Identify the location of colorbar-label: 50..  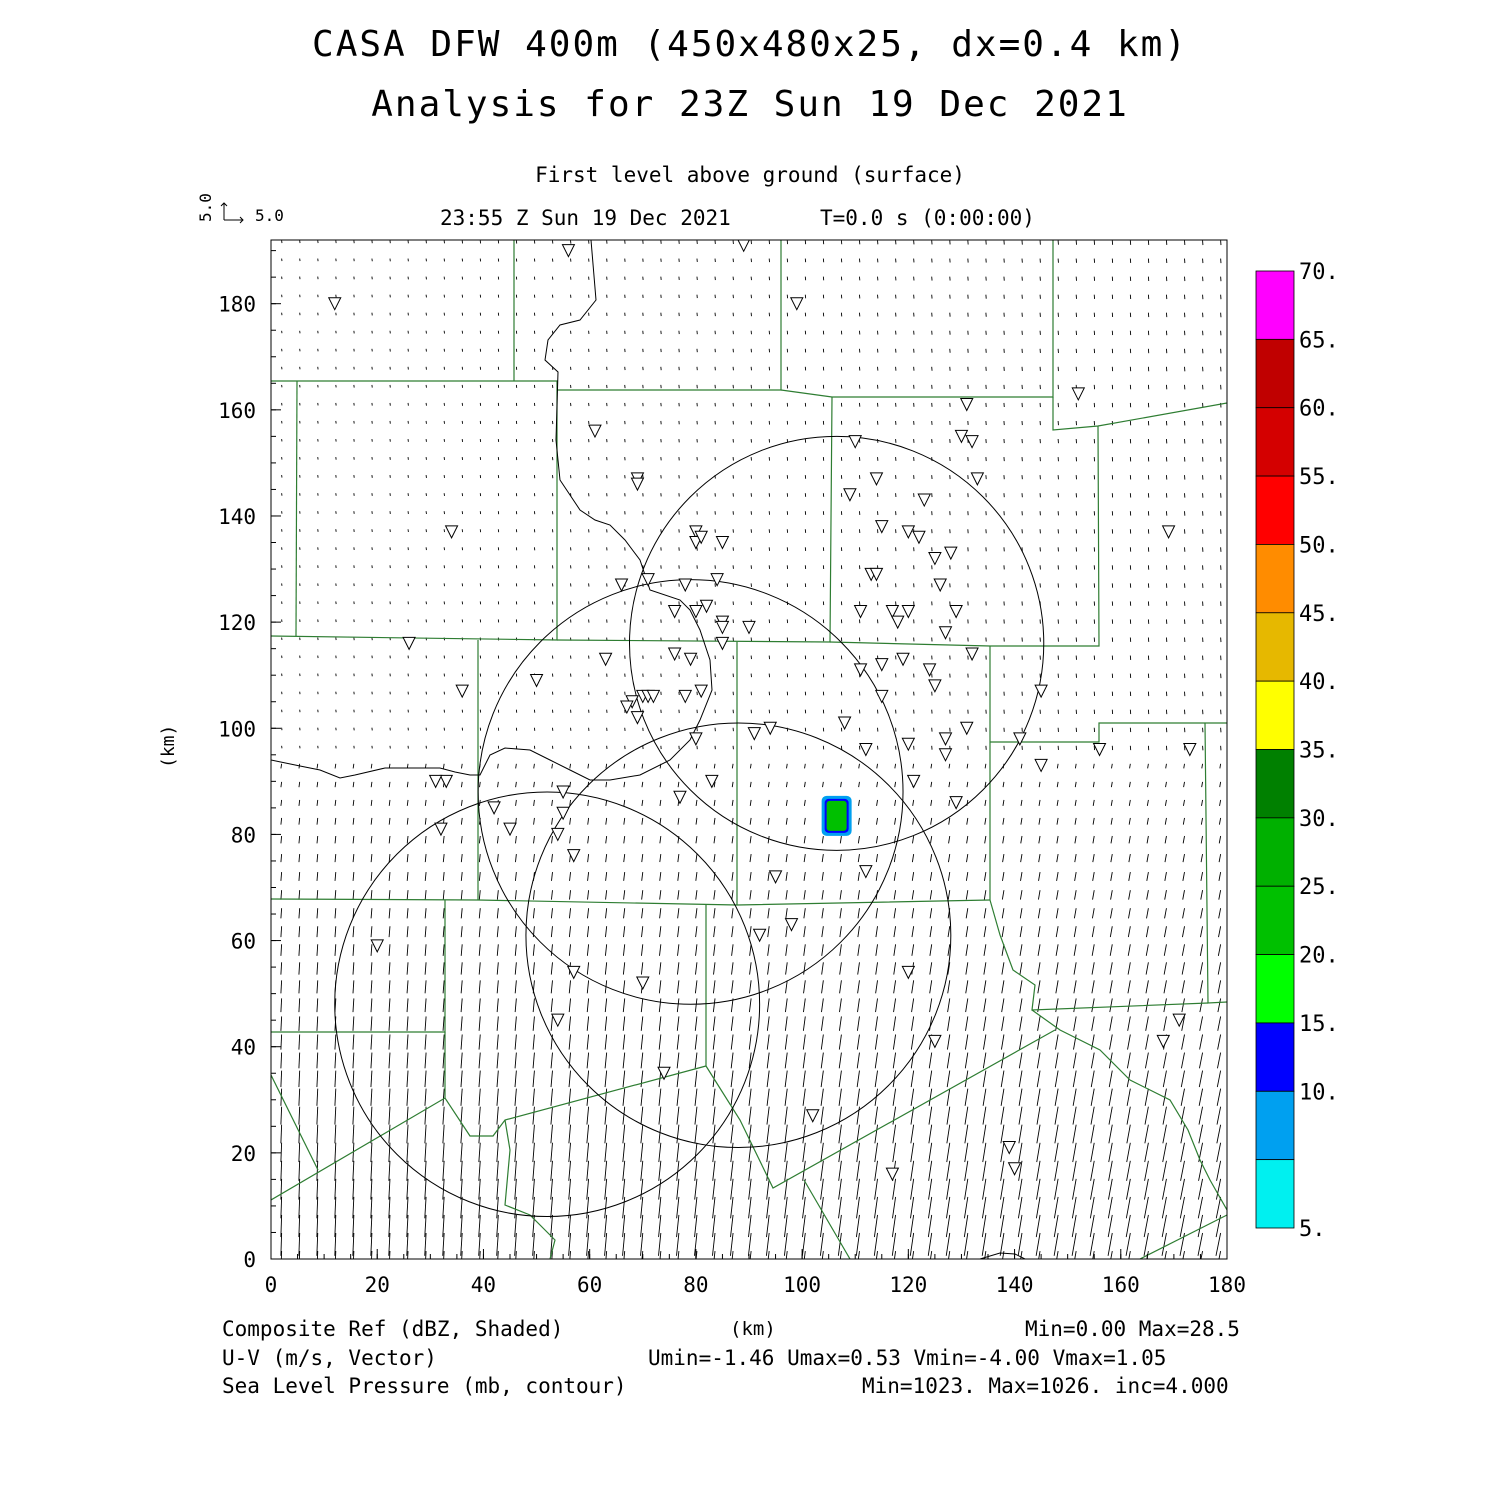
(1319, 545).